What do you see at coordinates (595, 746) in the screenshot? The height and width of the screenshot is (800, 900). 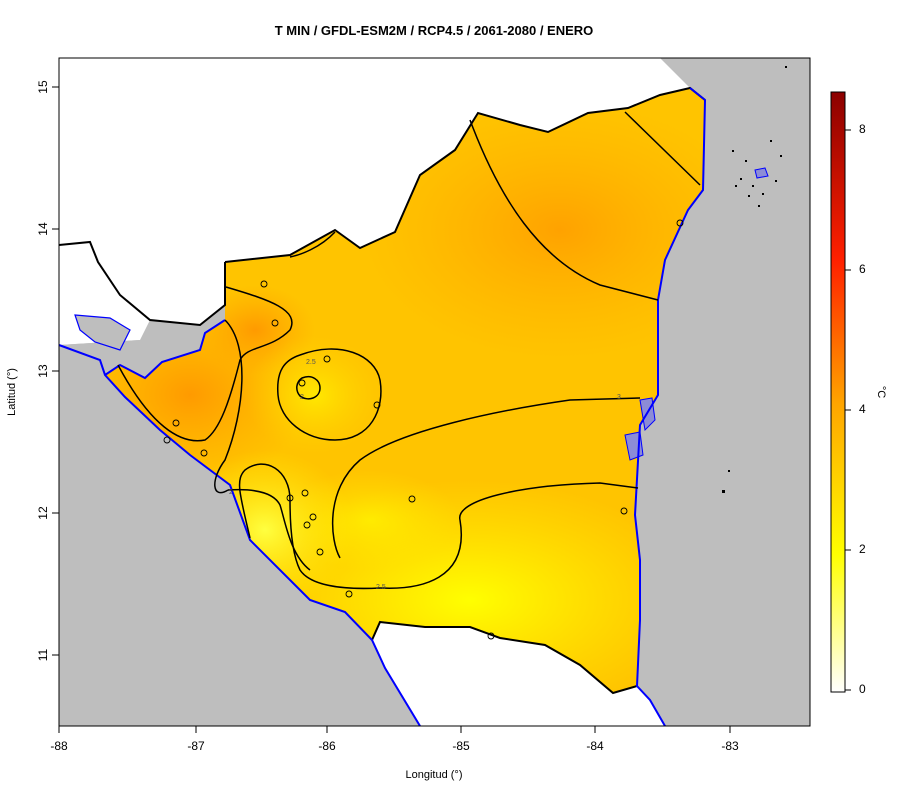 I see `x-tick-label: -84` at bounding box center [595, 746].